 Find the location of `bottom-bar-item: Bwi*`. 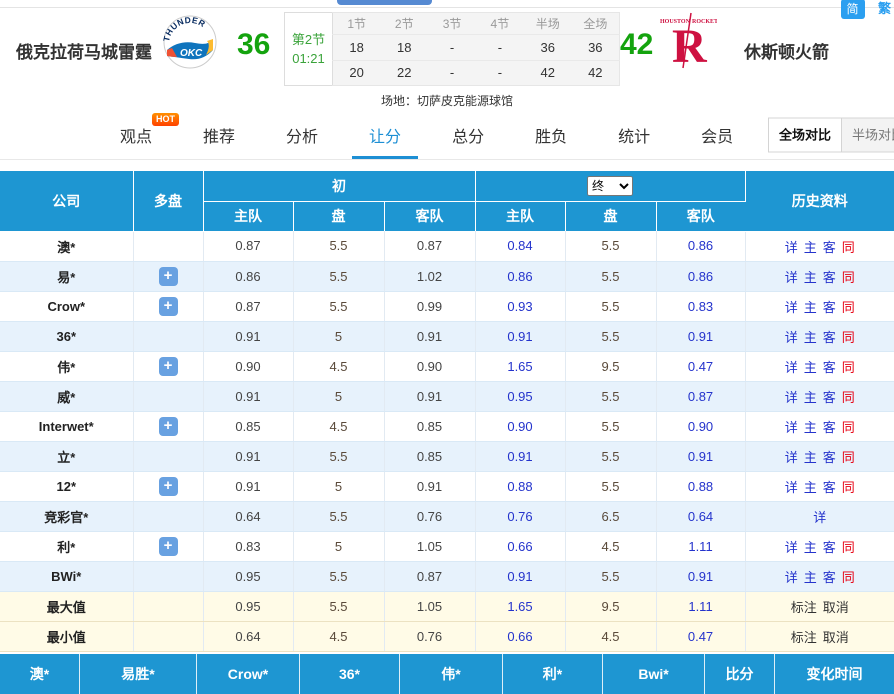

bottom-bar-item: Bwi* is located at coordinates (654, 673).